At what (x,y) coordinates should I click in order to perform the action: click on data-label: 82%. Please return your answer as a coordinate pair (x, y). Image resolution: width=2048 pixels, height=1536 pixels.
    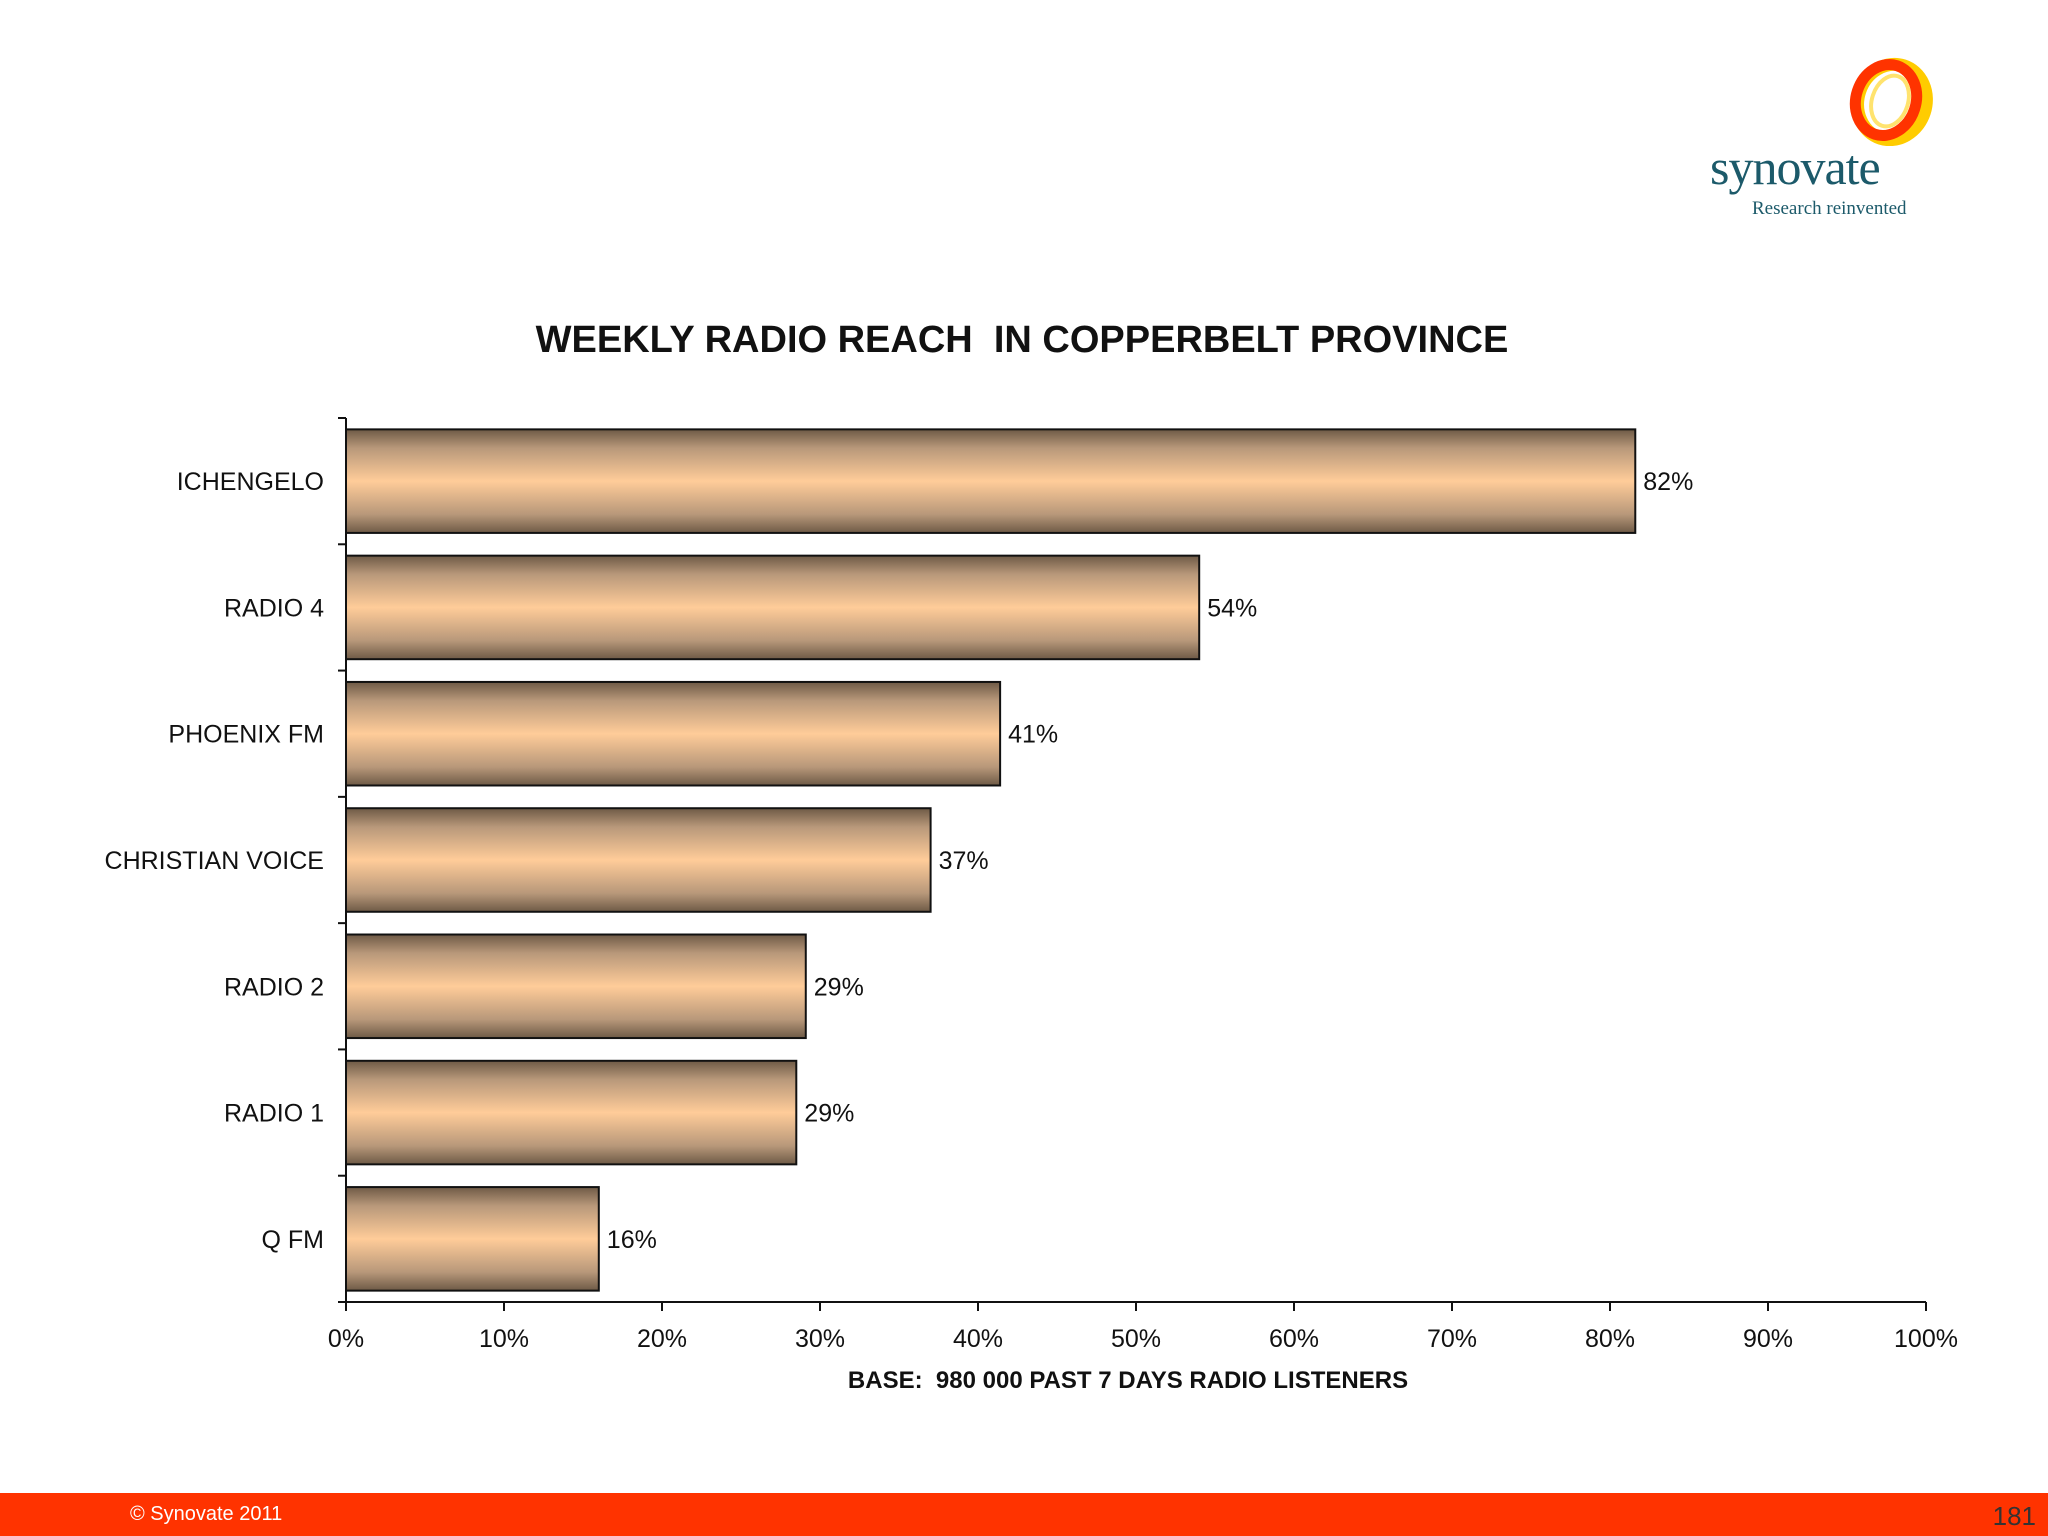
    Looking at the image, I should click on (1668, 482).